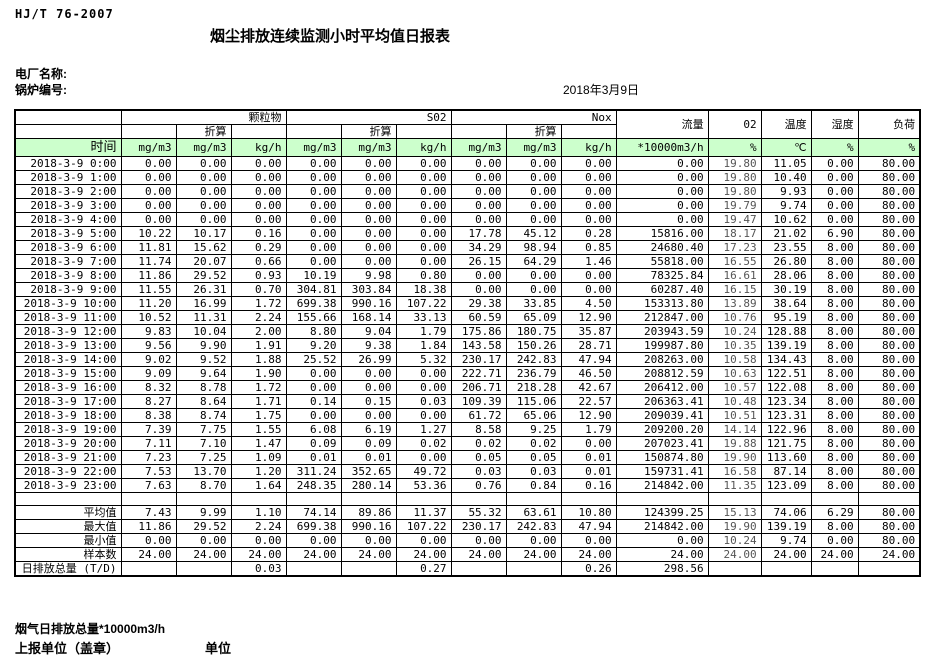 This screenshot has height=659, width=933. What do you see at coordinates (68, 415) in the screenshot?
I see `row-label: 2018-3-9 18:00` at bounding box center [68, 415].